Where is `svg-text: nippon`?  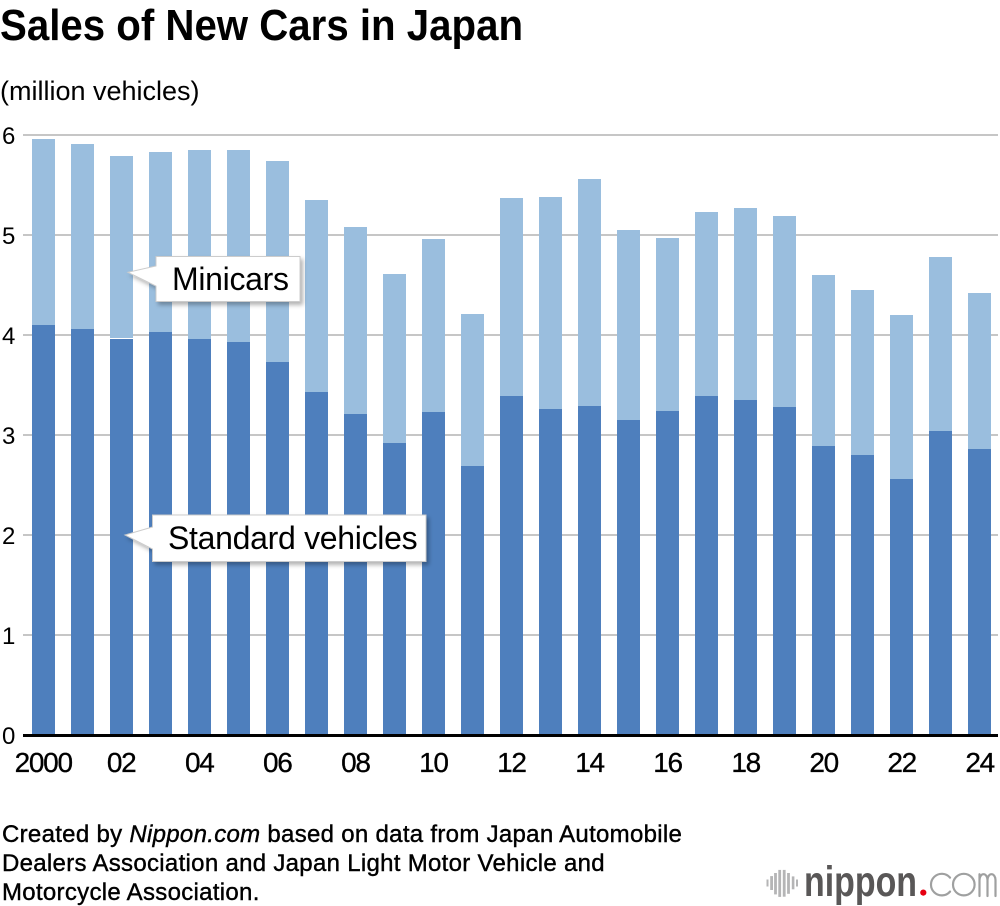 svg-text: nippon is located at coordinates (860, 882).